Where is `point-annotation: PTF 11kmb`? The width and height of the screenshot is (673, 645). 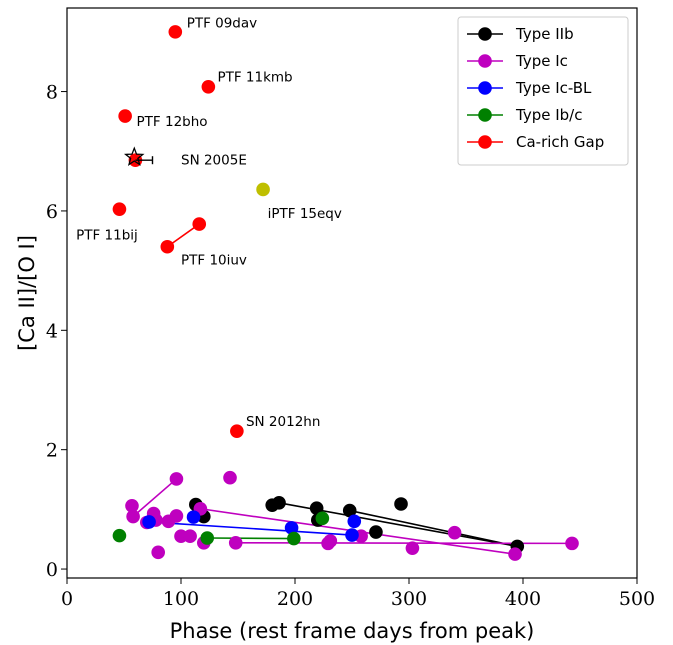 point-annotation: PTF 11kmb is located at coordinates (254, 77).